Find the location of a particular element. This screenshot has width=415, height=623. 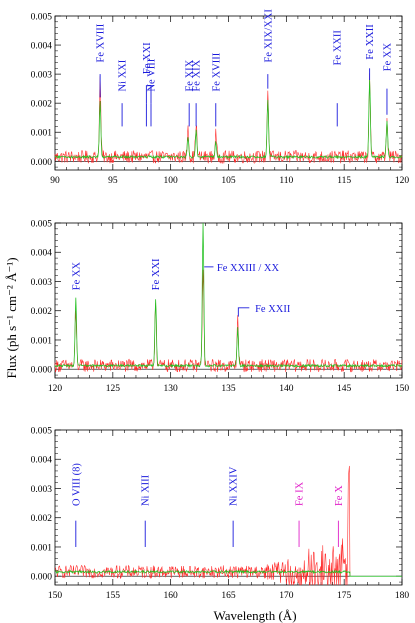

line-id-label: Ni XXI is located at coordinates (123, 75).